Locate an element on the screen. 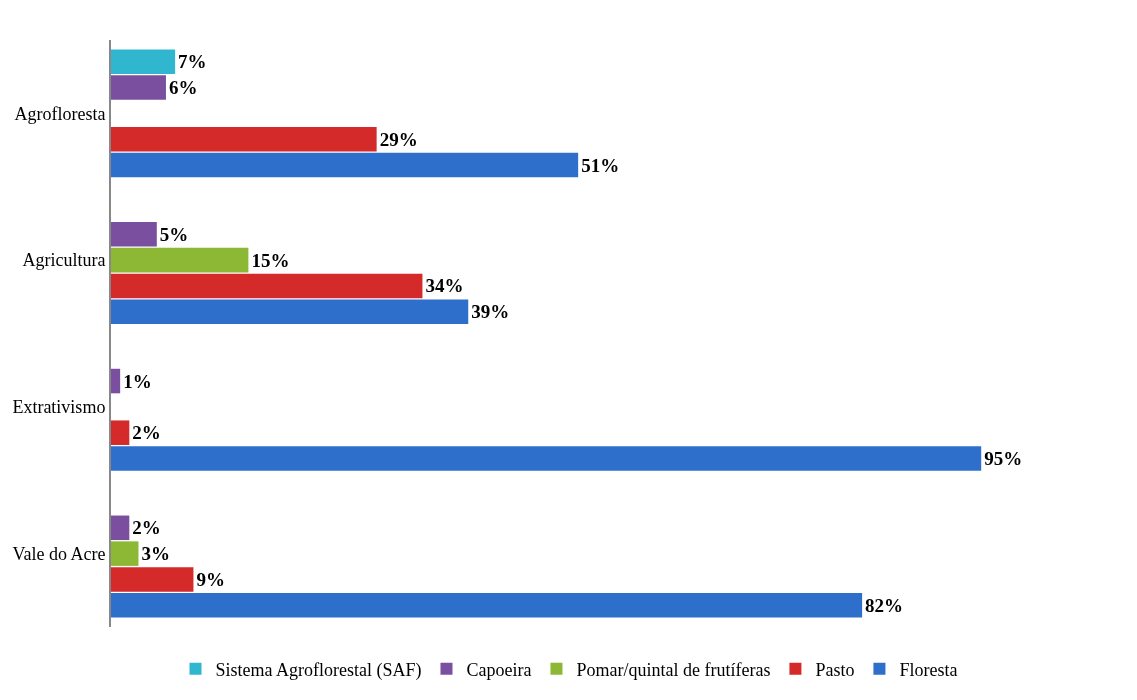 The image size is (1137, 700). data-label: 39% is located at coordinates (490, 312).